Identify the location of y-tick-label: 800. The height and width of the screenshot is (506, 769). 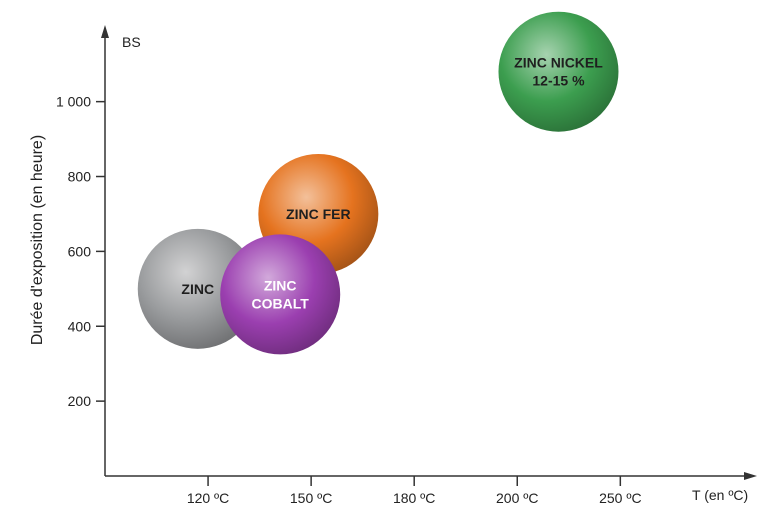
(80, 177).